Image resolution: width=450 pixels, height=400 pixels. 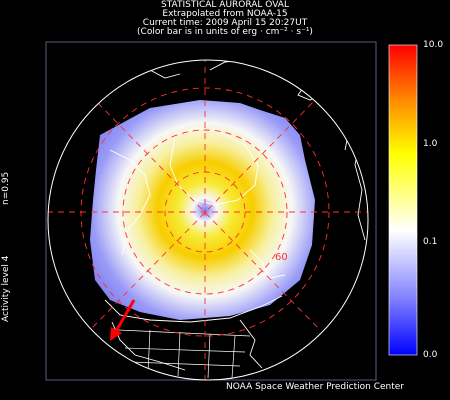 What do you see at coordinates (123, 320) in the screenshot?
I see `sun-direction-arrow` at bounding box center [123, 320].